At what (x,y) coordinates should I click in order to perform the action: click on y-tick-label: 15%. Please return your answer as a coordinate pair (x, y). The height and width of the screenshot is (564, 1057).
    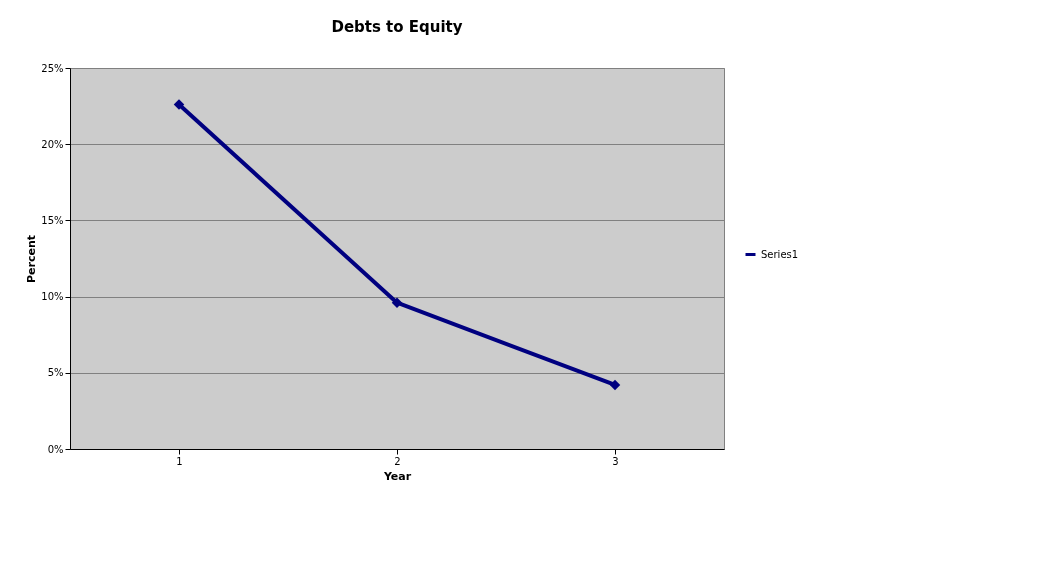
    Looking at the image, I should click on (52, 220).